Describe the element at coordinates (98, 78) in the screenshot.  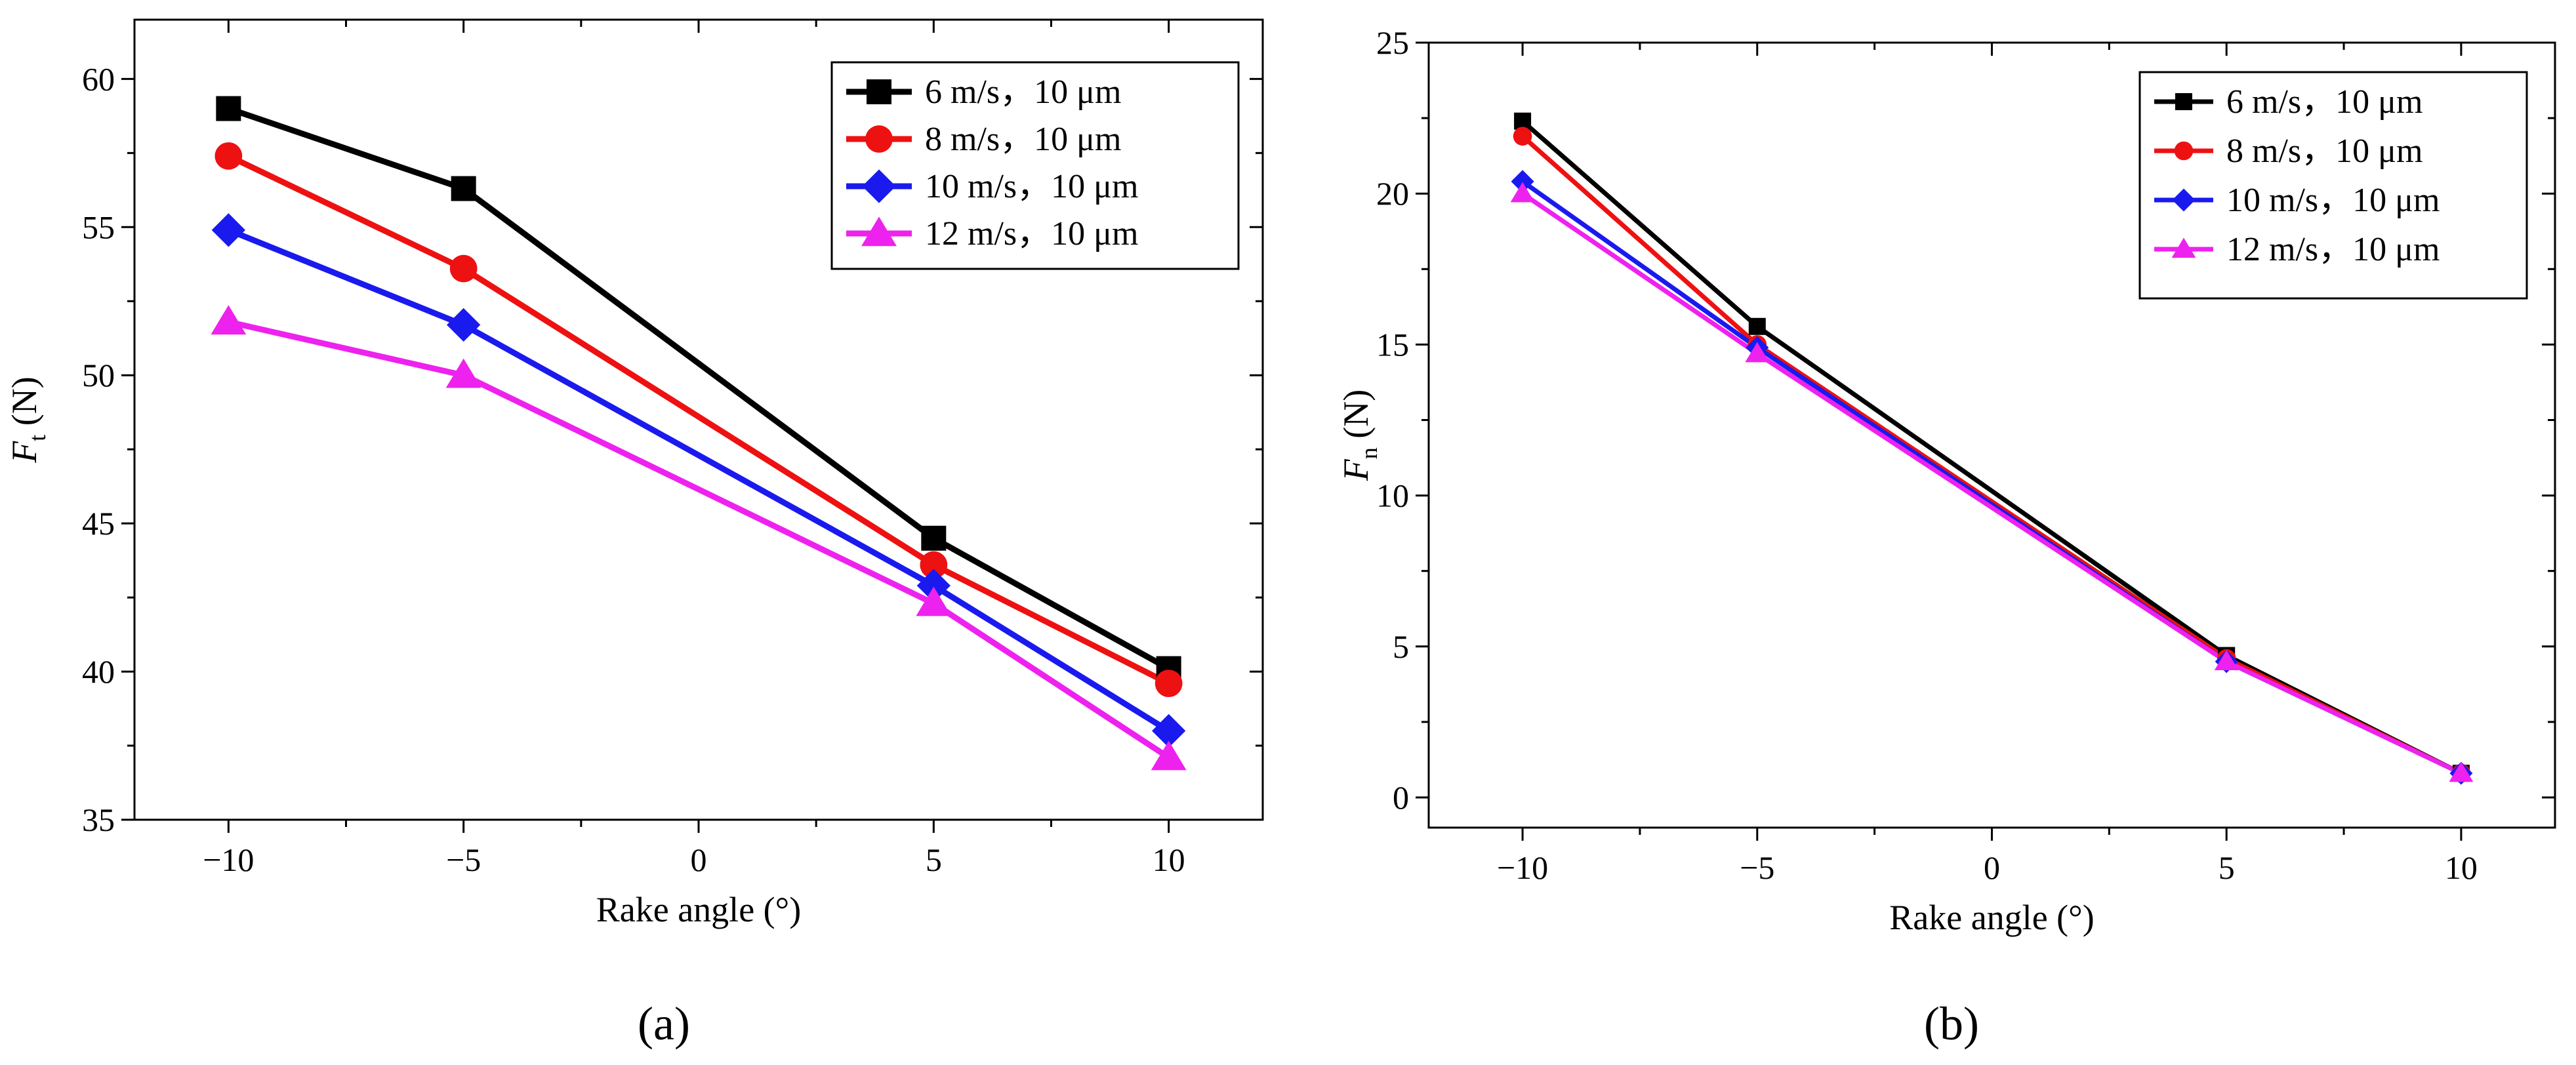
I see `y-tick-label: 60` at that location.